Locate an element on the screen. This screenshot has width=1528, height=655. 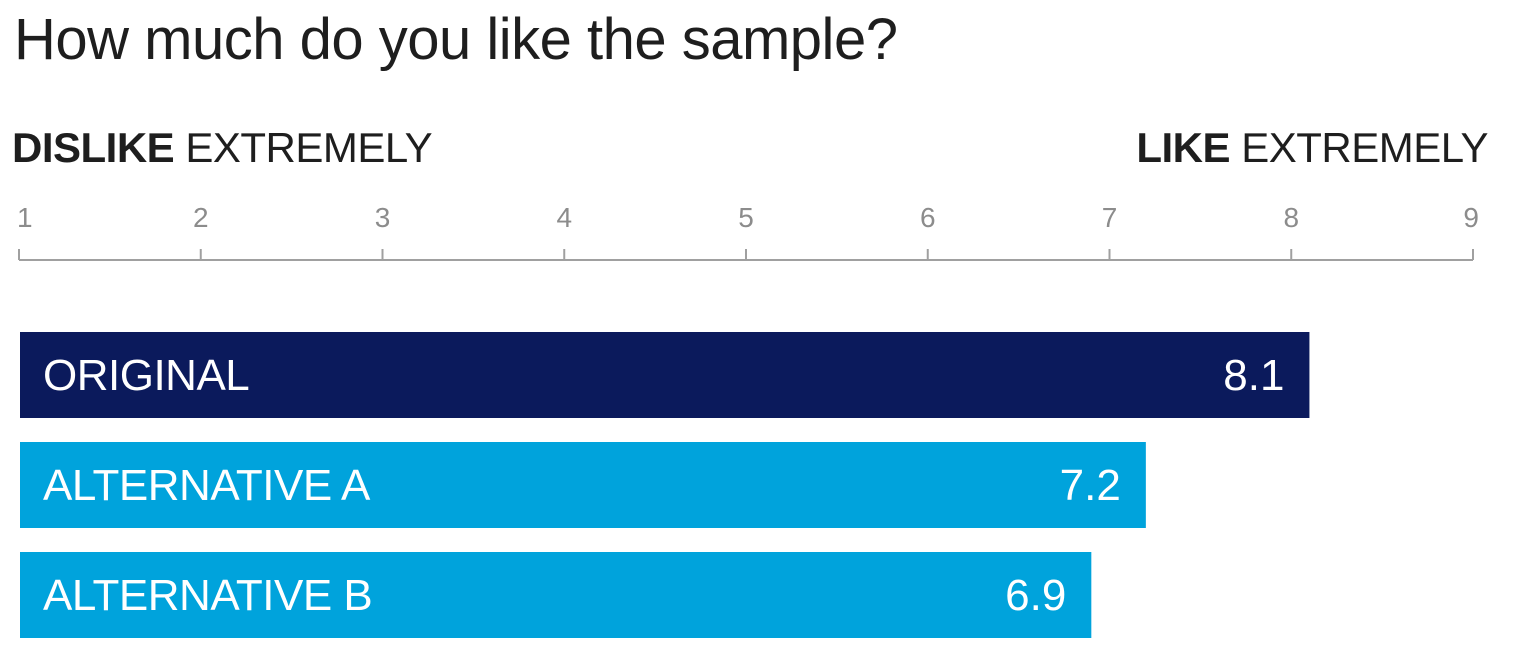
bar-category-label: ALTERNATIVE B is located at coordinates (207, 595).